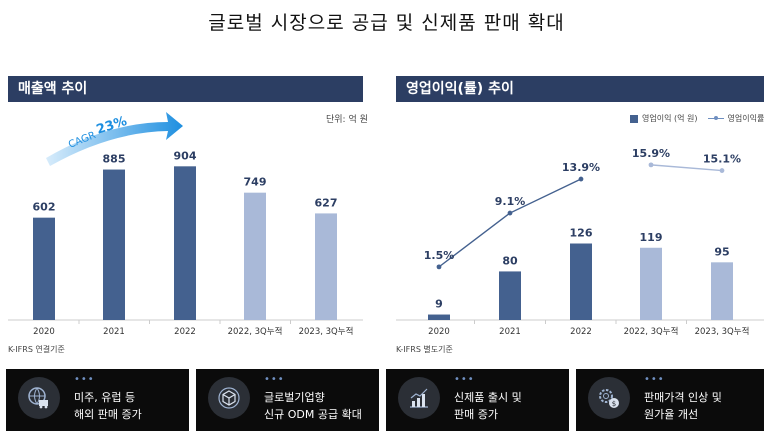 The image size is (773, 442). What do you see at coordinates (510, 201) in the screenshot?
I see `margin-value-label: 9.1%` at bounding box center [510, 201].